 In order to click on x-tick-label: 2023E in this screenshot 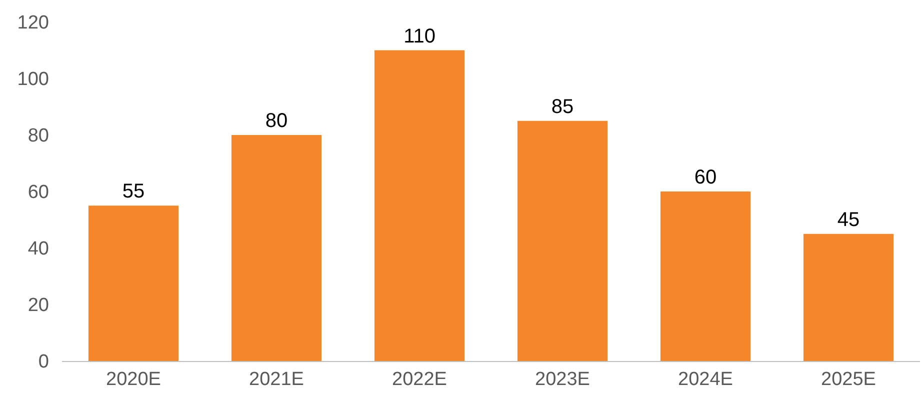, I will do `click(562, 379)`.